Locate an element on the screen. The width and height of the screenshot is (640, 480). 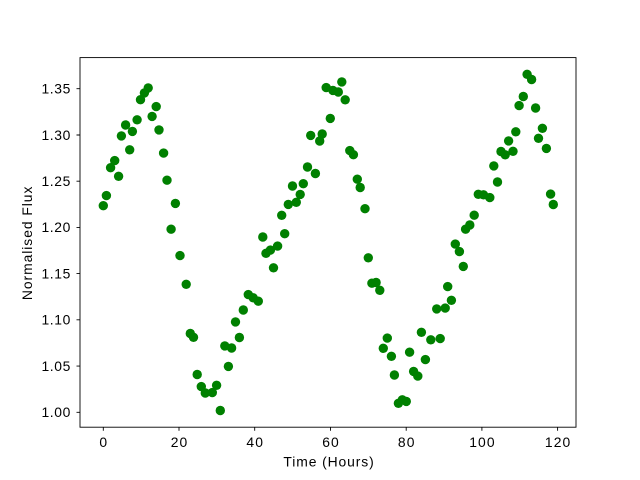
svg-text: 1.10 is located at coordinates (55, 320).